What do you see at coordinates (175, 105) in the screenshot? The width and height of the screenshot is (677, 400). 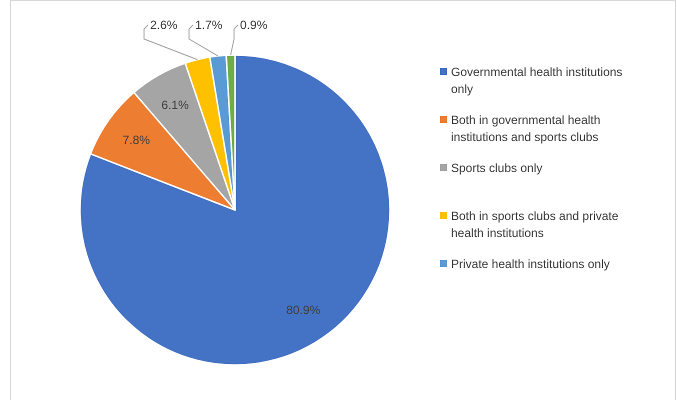 I see `data-label: 6.1%` at bounding box center [175, 105].